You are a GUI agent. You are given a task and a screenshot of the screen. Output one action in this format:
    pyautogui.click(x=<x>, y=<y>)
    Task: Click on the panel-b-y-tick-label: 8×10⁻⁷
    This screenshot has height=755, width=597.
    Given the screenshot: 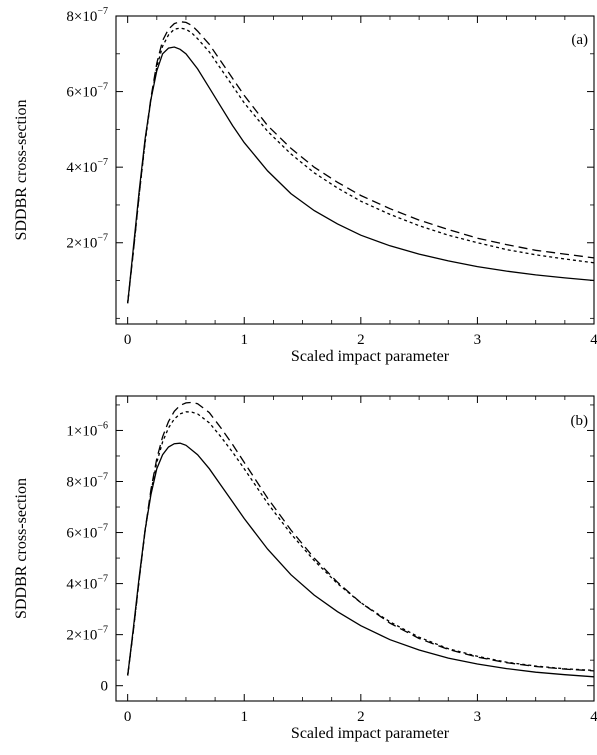 What is the action you would take?
    pyautogui.click(x=87, y=481)
    